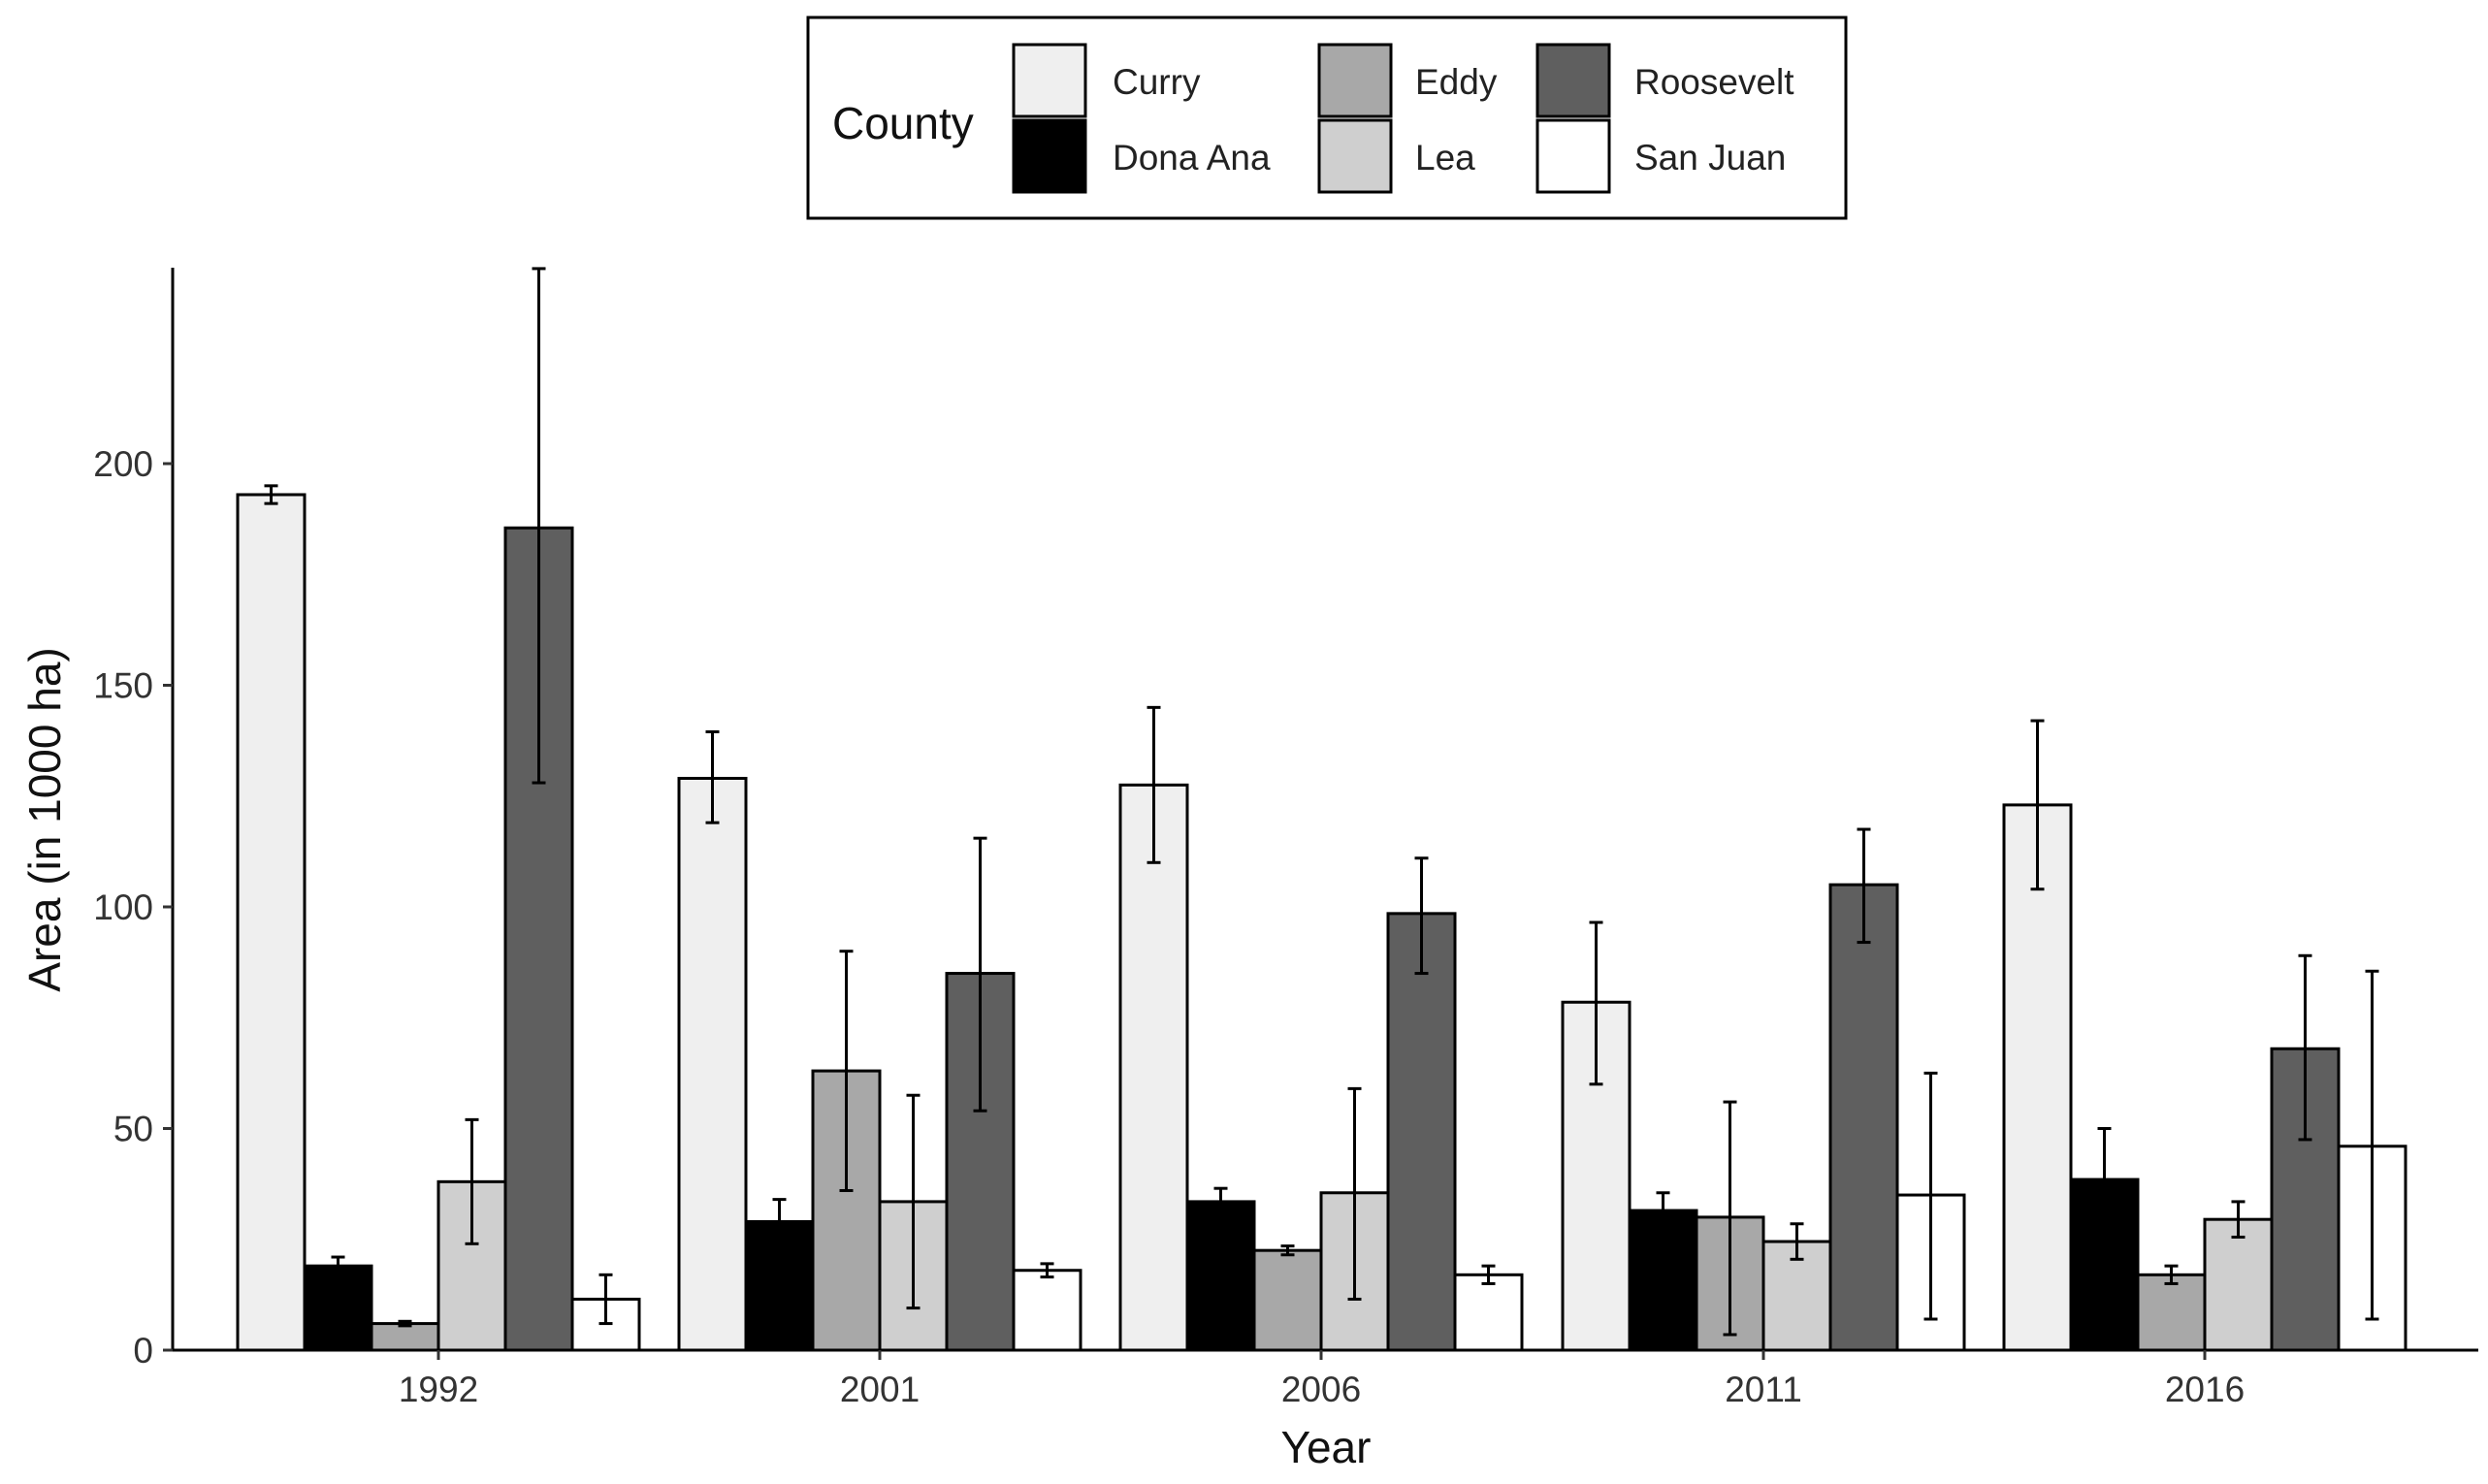 This screenshot has width=2488, height=1484. I want to click on x-tick-label-2016: 2016, so click(2205, 1389).